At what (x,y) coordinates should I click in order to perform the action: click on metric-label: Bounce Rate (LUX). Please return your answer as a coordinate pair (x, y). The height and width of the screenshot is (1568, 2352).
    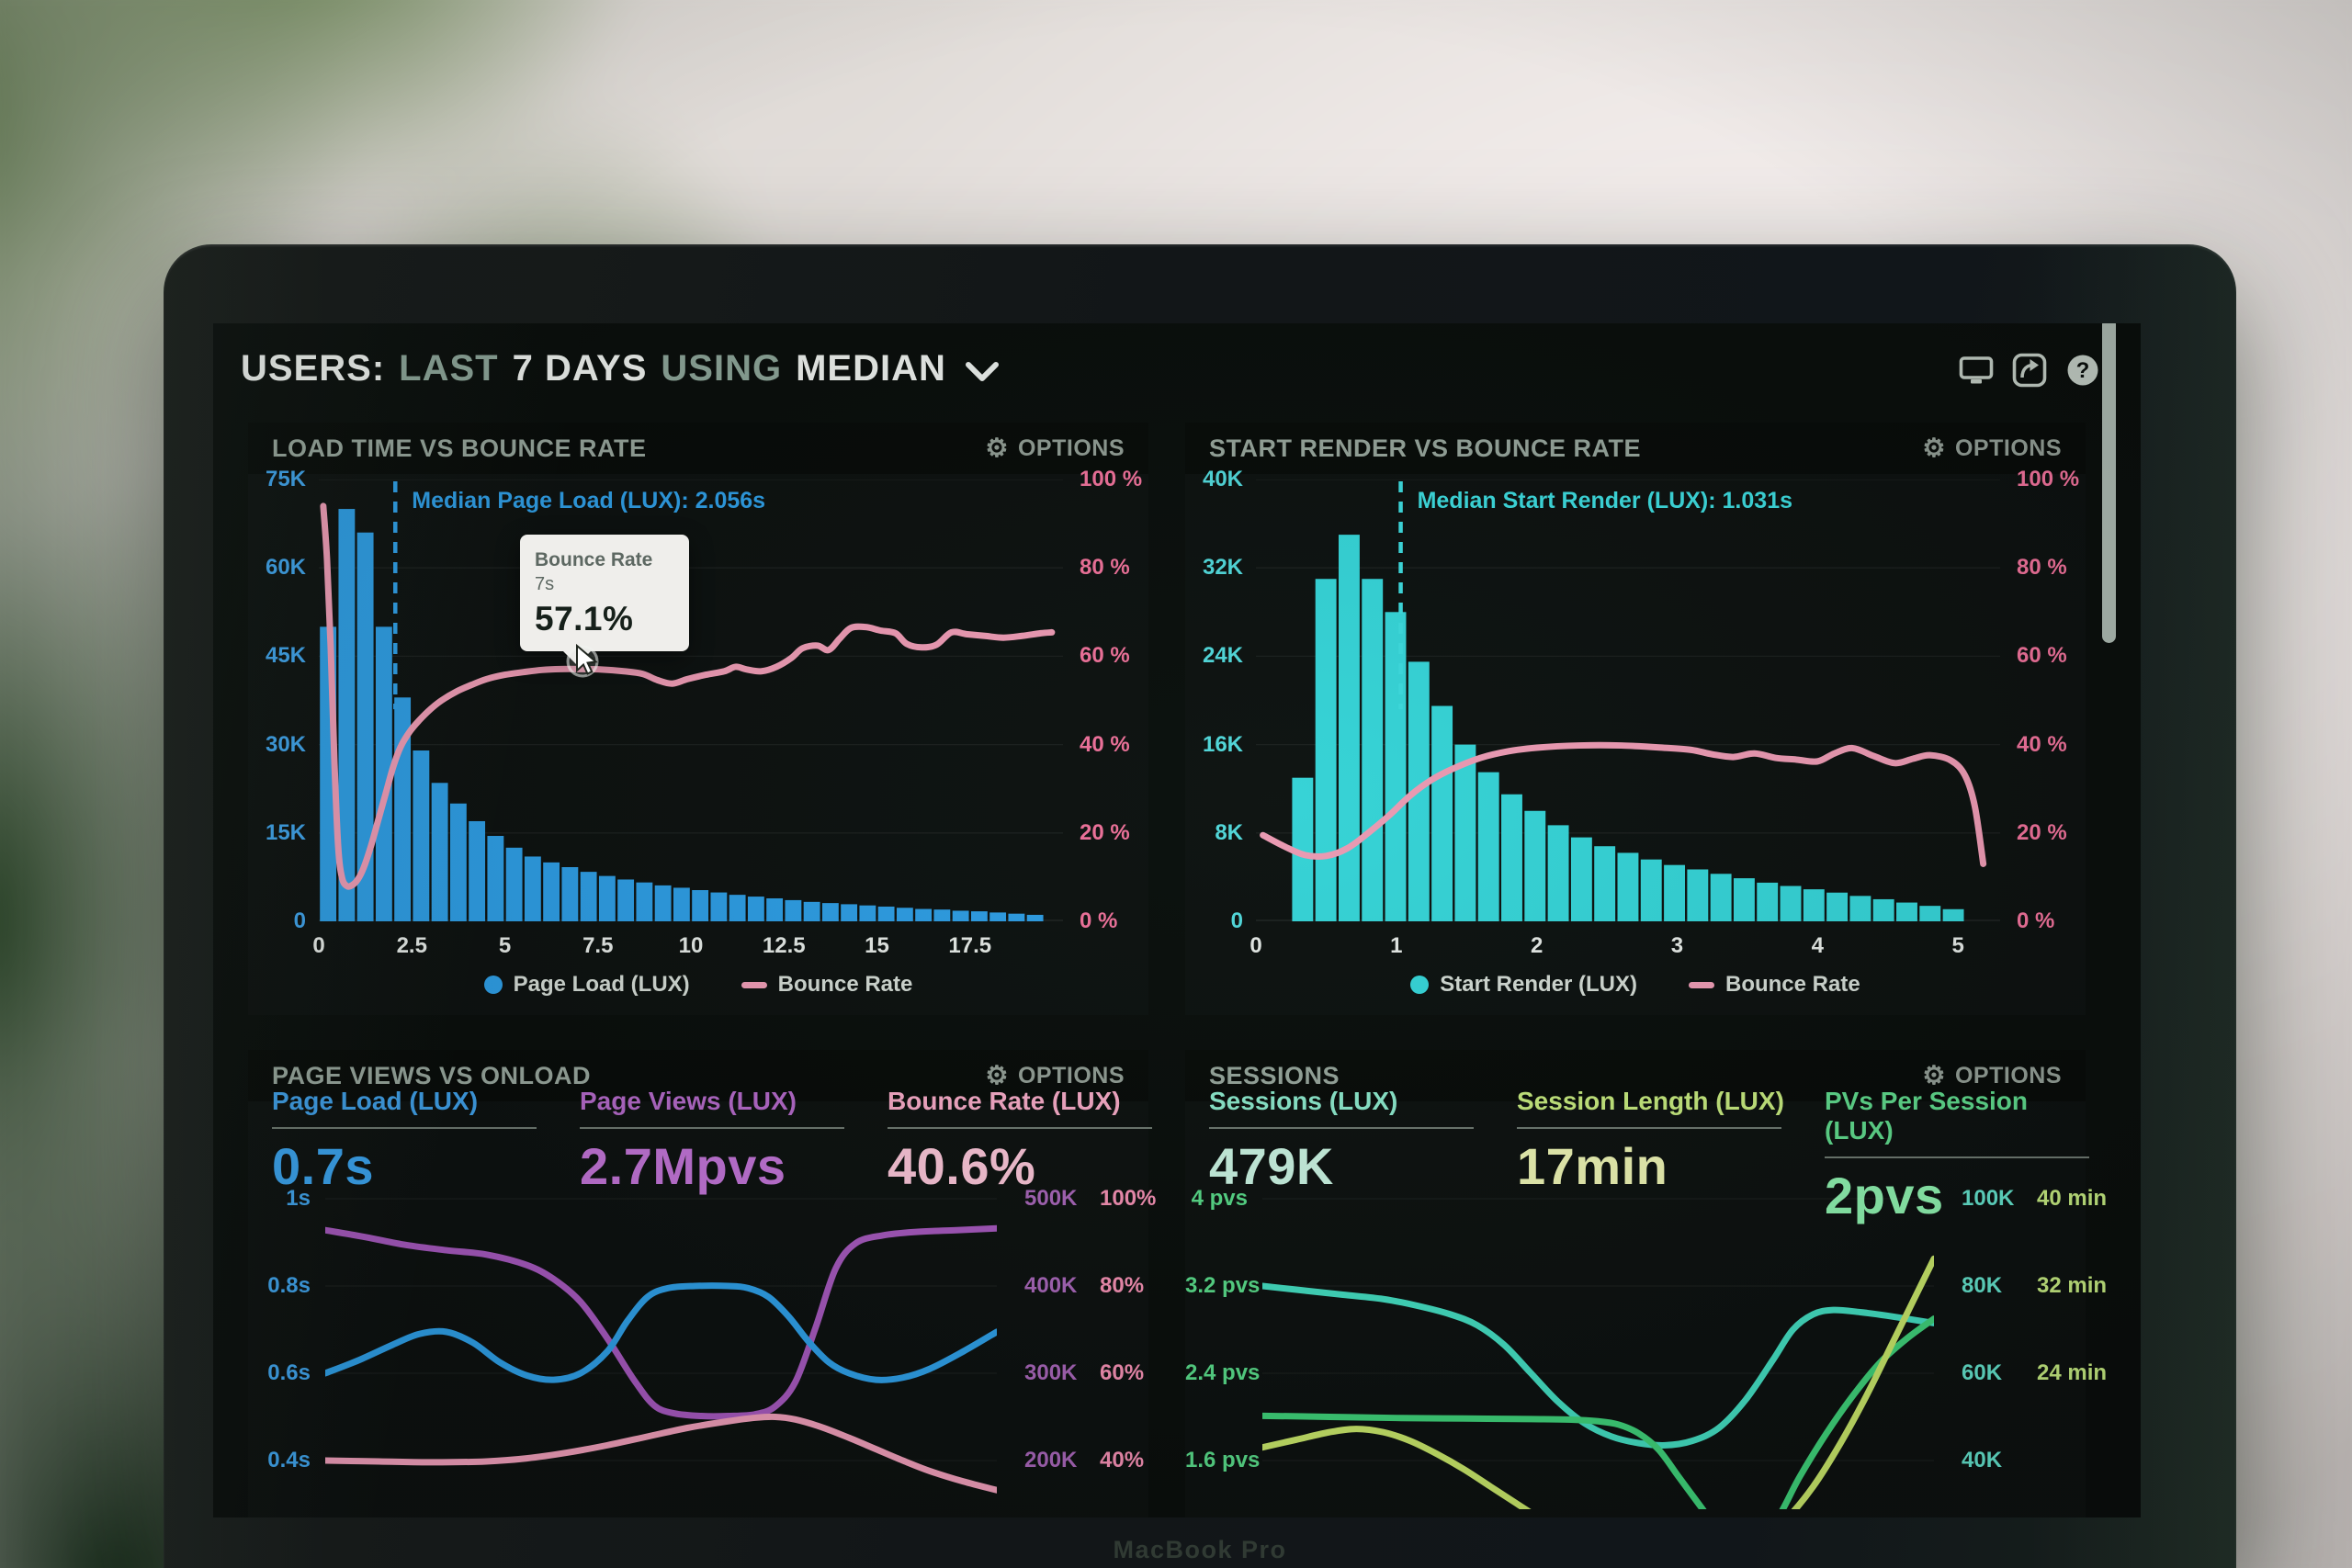
    Looking at the image, I should click on (1005, 1101).